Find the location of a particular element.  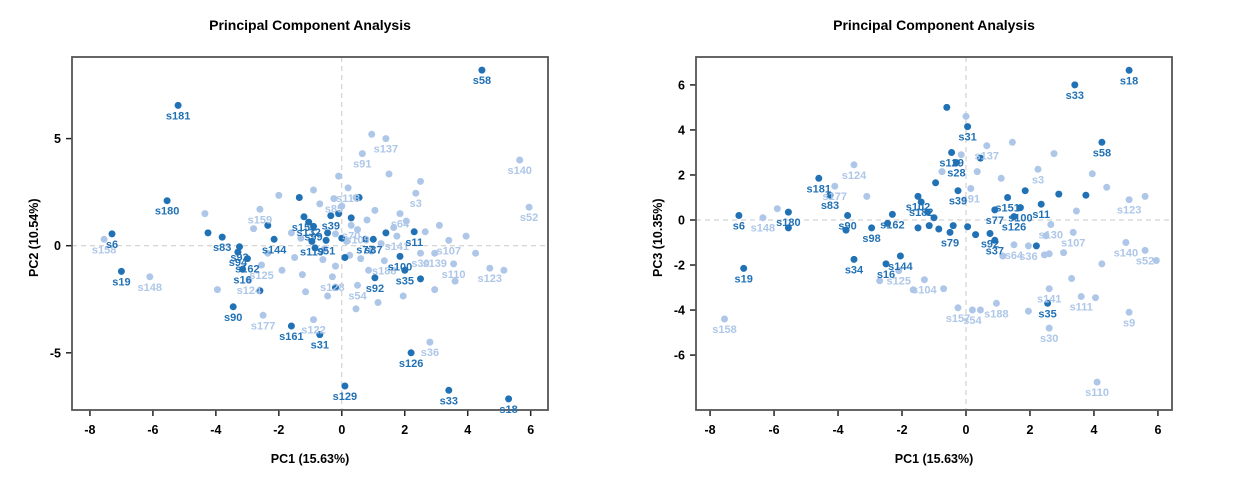

point-label: s102 is located at coordinates (918, 207).